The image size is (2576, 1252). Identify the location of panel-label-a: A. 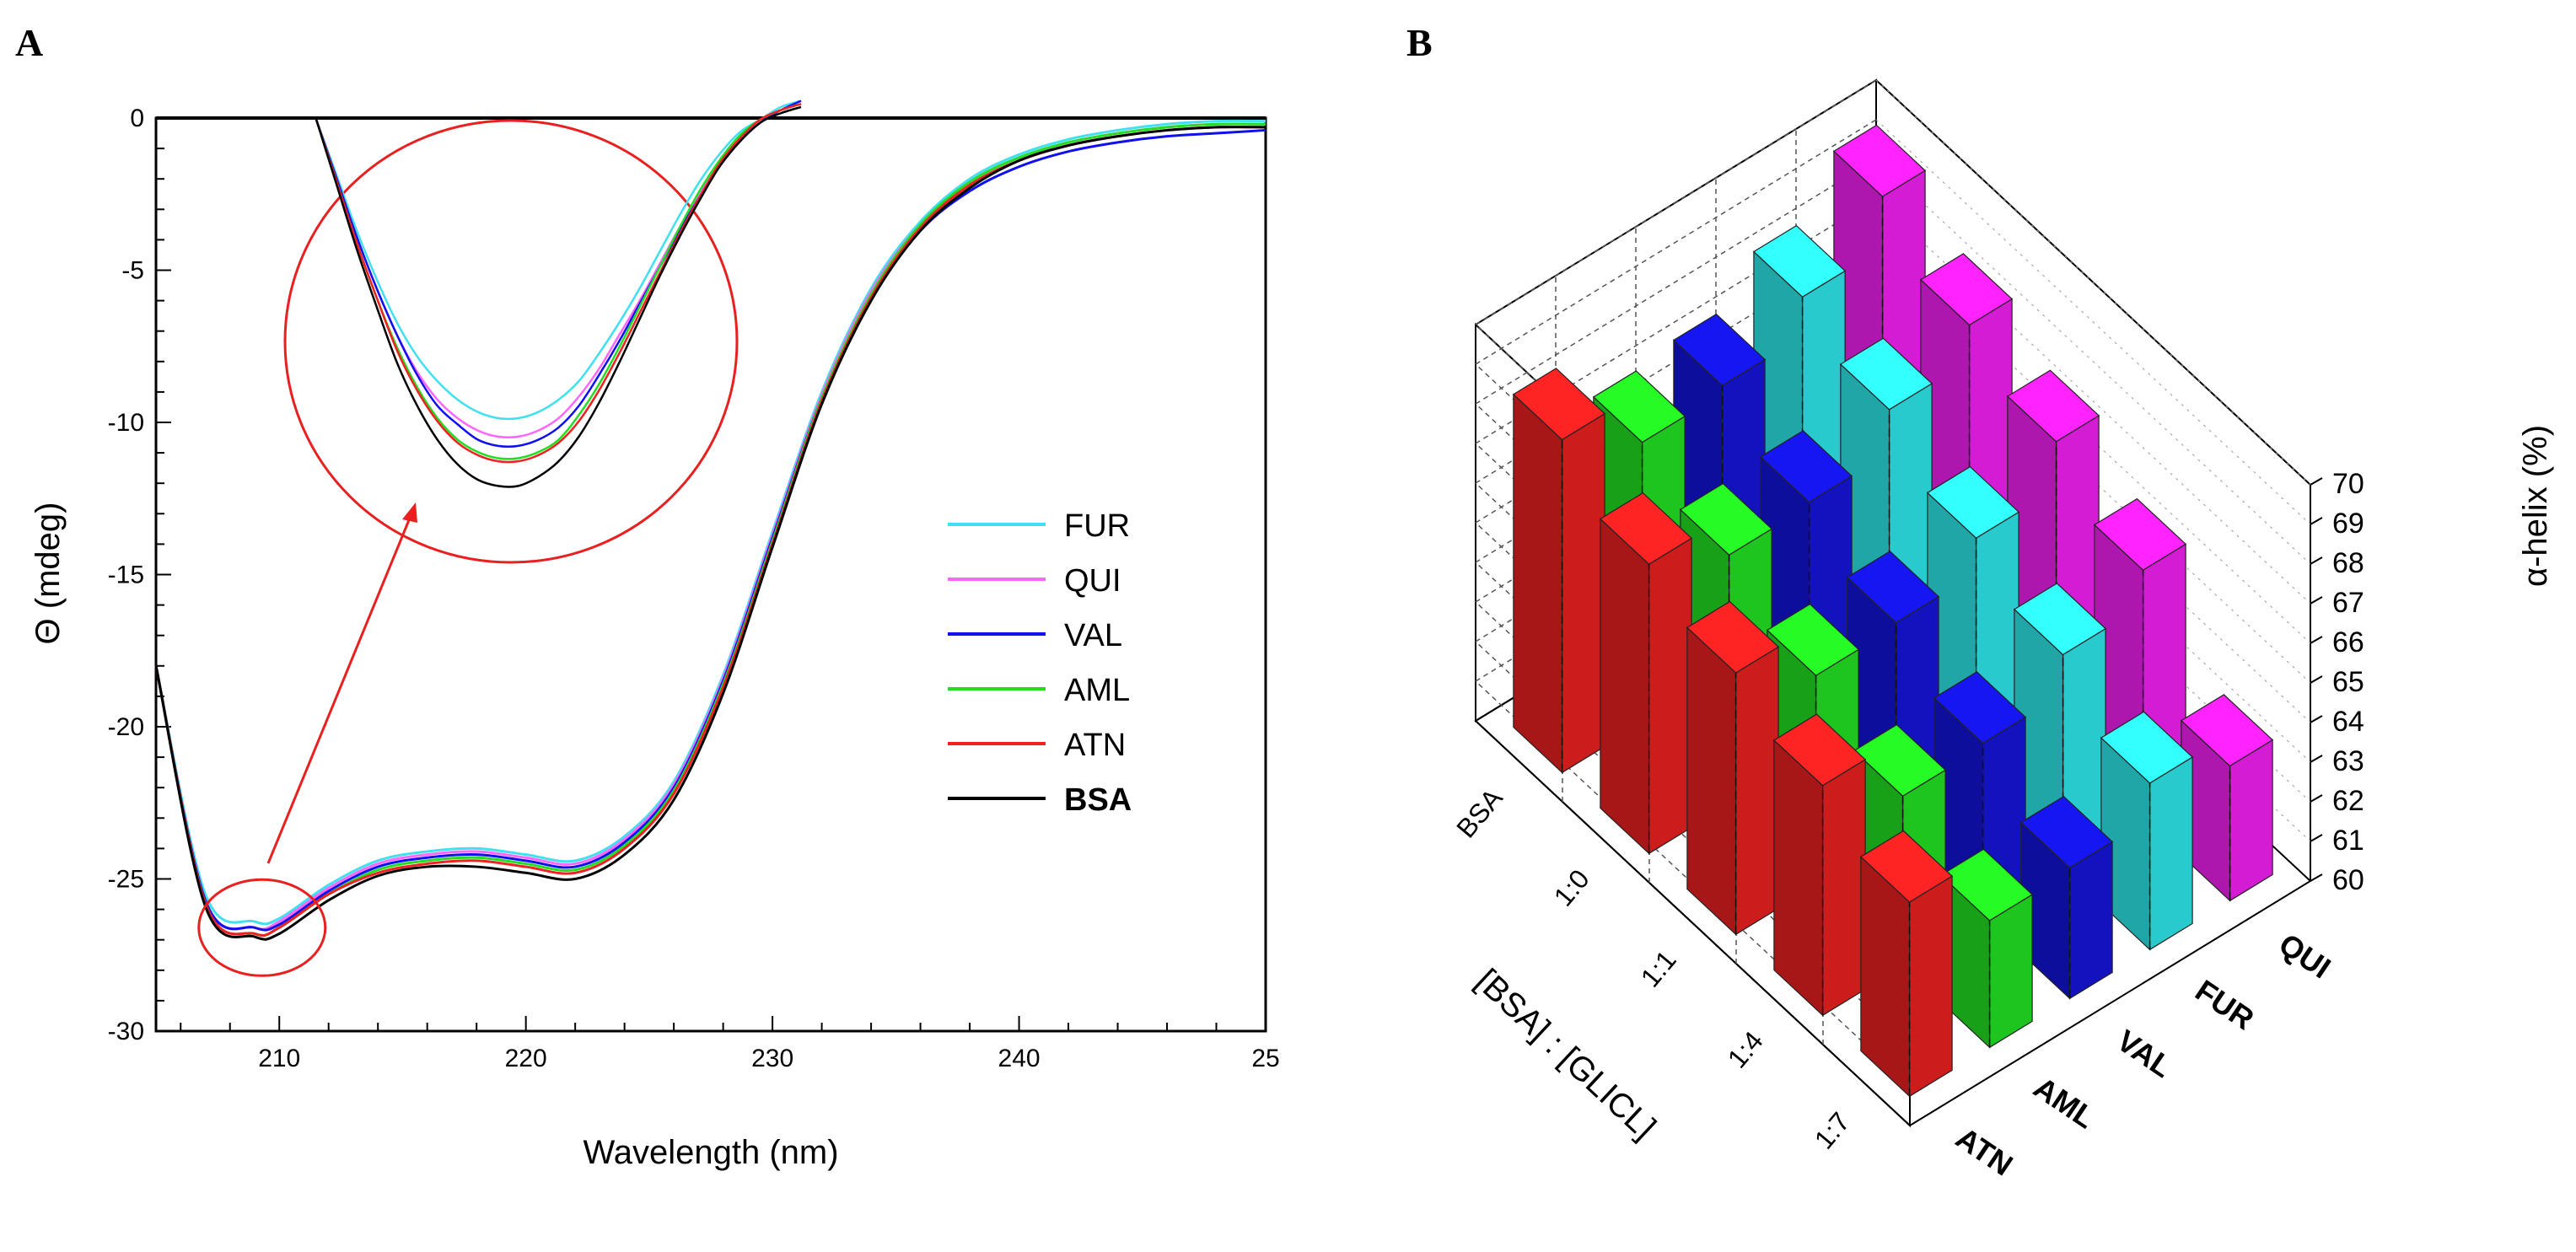
(29, 42).